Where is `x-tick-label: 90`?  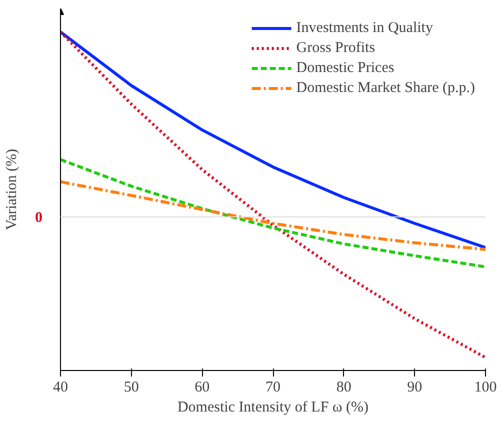
x-tick-label: 90 is located at coordinates (414, 388).